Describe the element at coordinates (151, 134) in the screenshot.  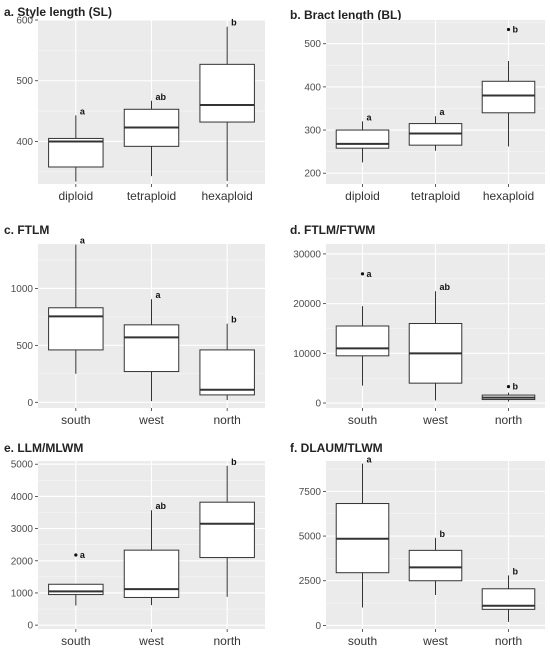
I see `box-tetraploid: ab` at that location.